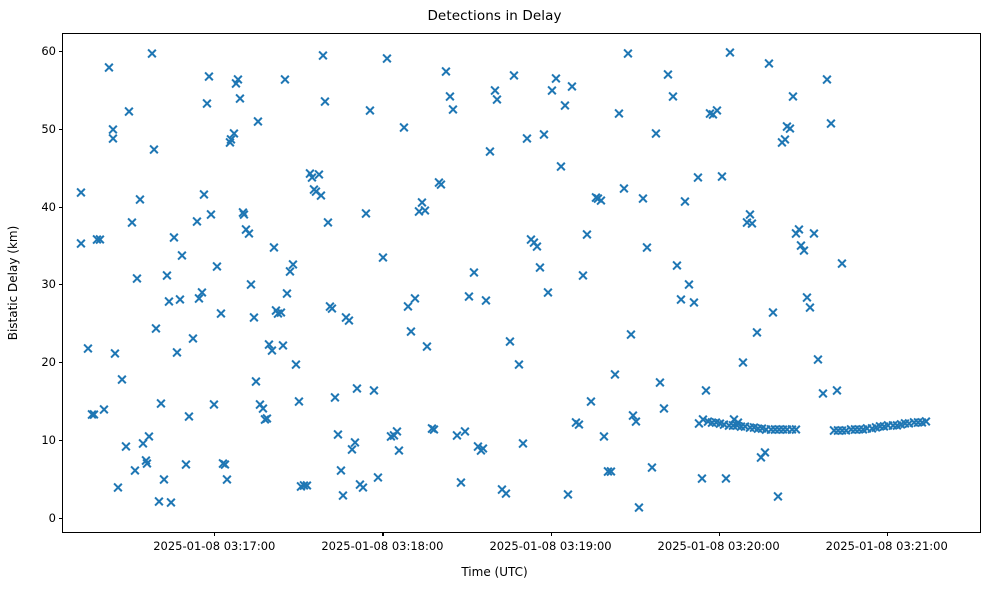  I want to click on x-axis-label: Time (UTC), so click(494, 572).